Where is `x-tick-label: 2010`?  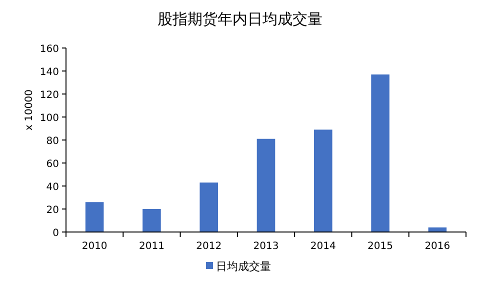
x-tick-label: 2010 is located at coordinates (95, 246).